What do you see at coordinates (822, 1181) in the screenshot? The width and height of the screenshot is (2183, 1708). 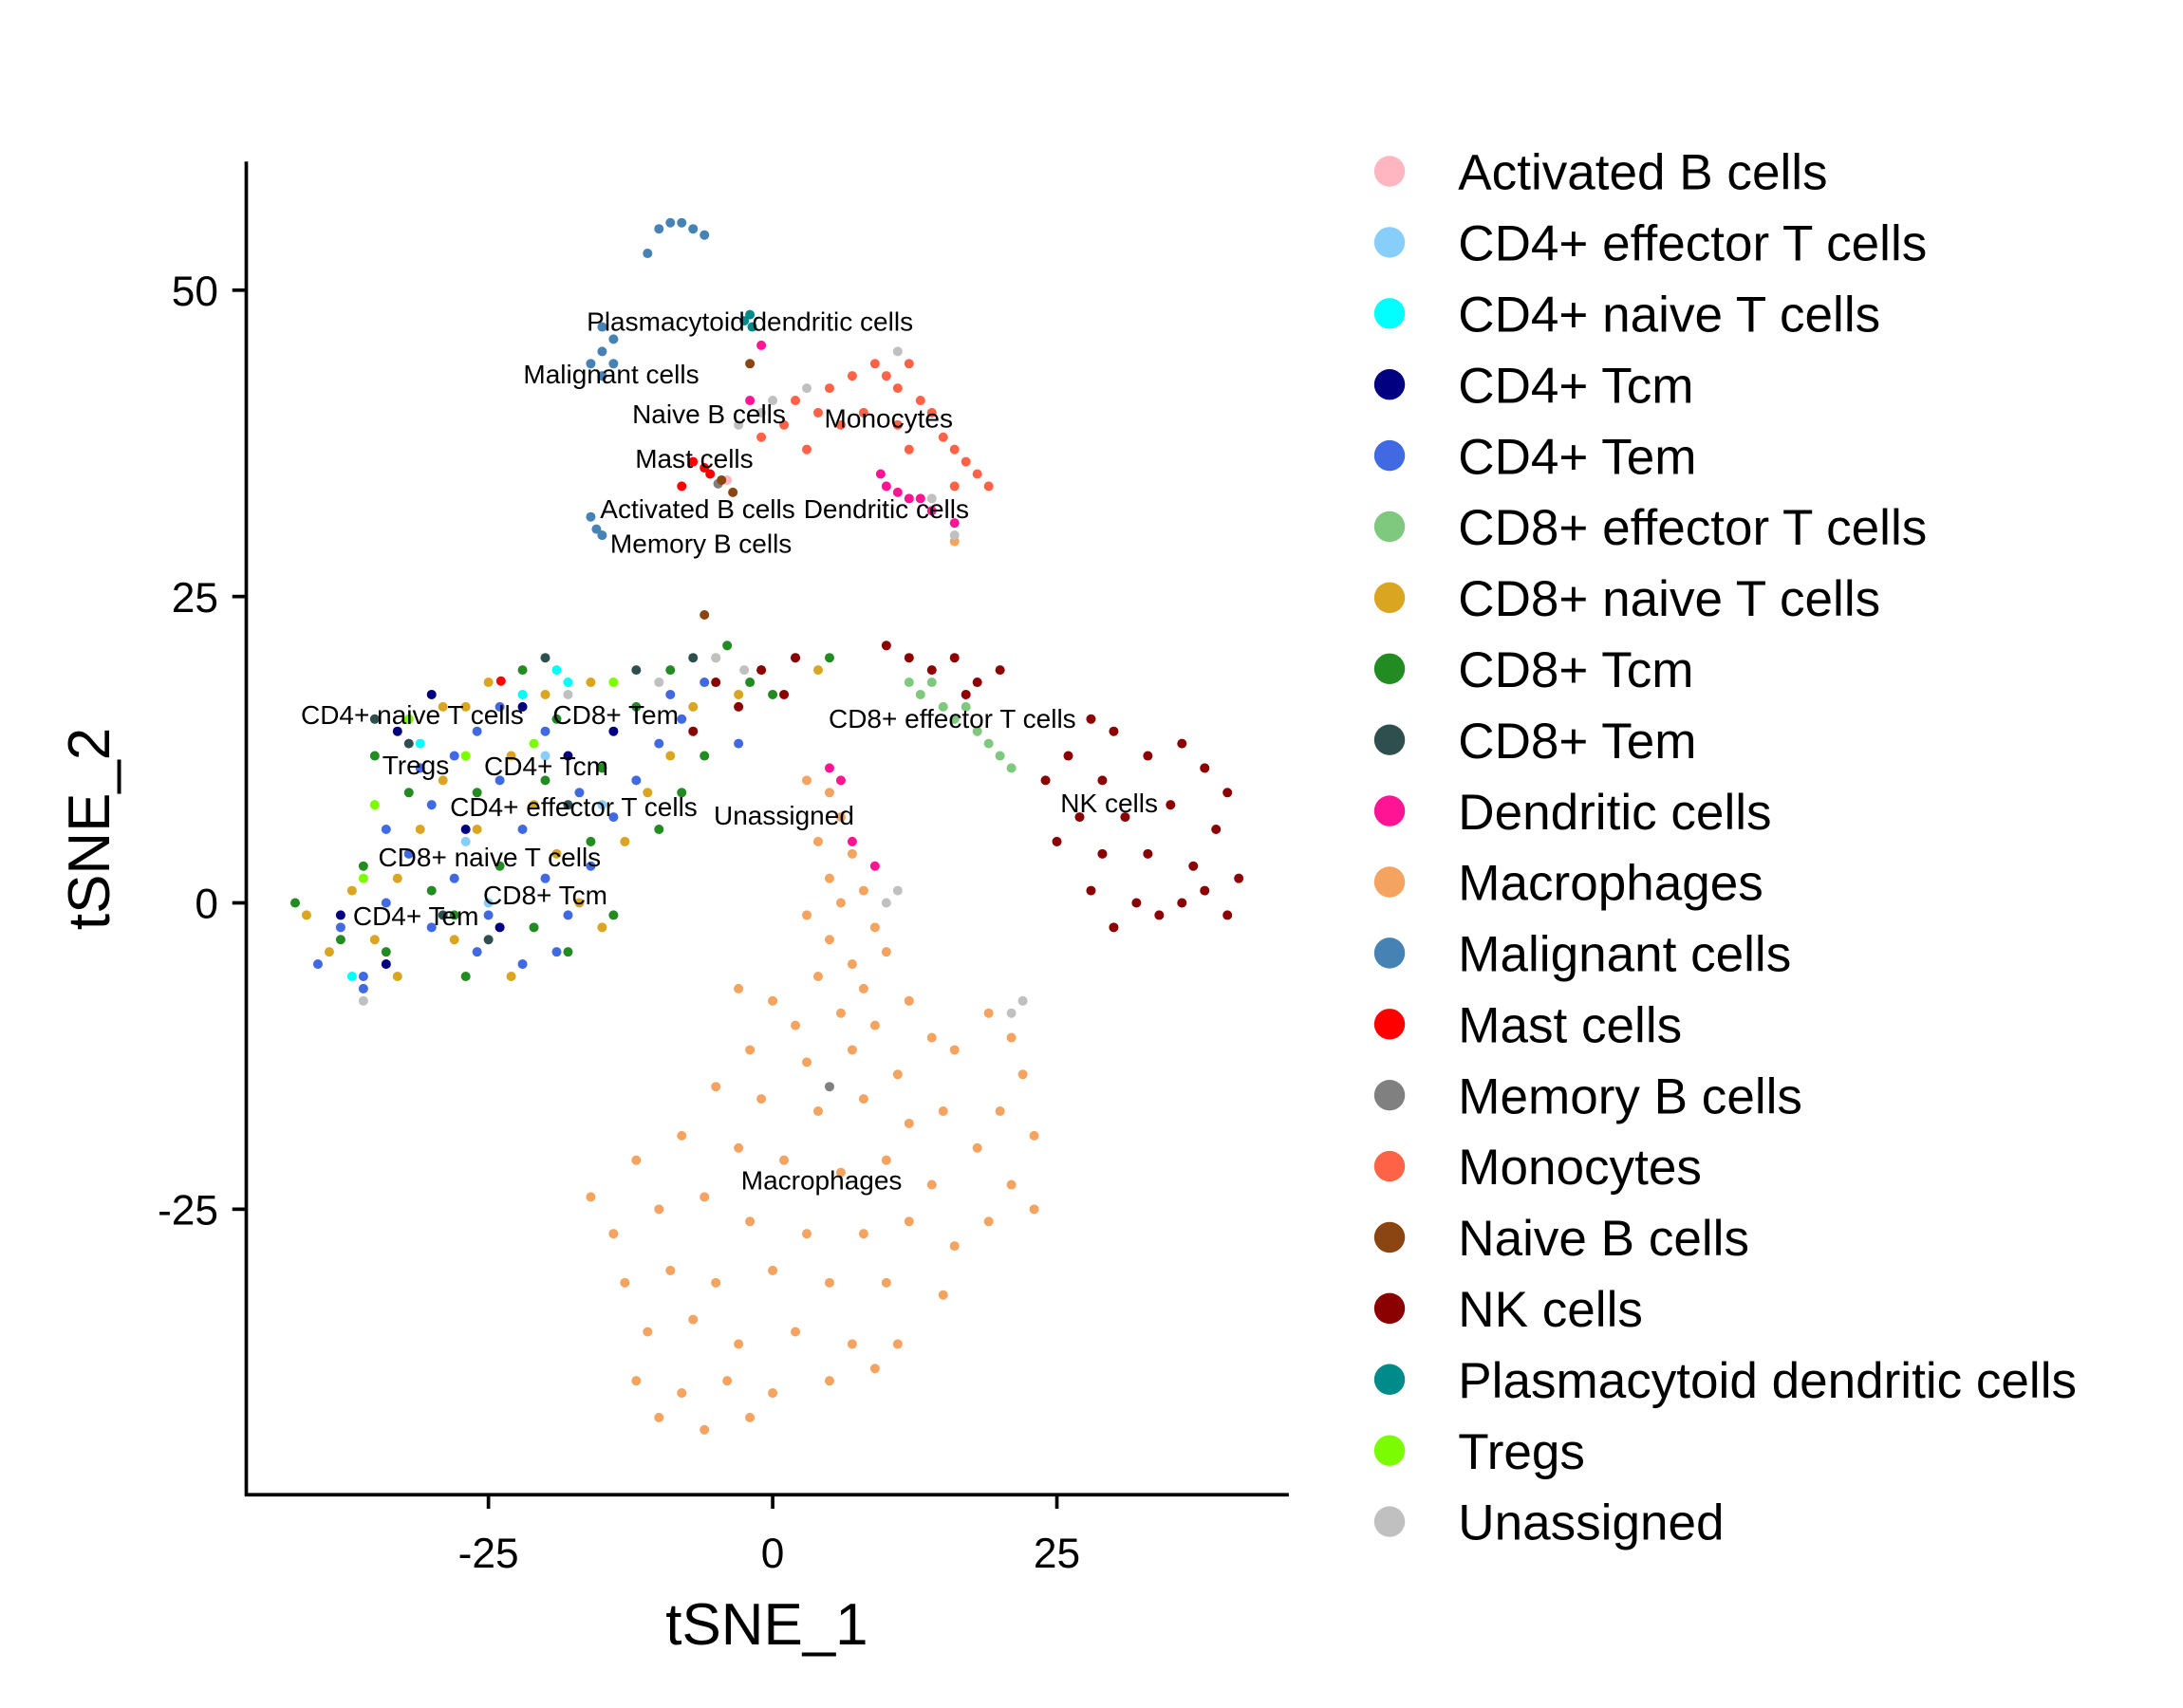 I see `cluster-label: Macrophages` at bounding box center [822, 1181].